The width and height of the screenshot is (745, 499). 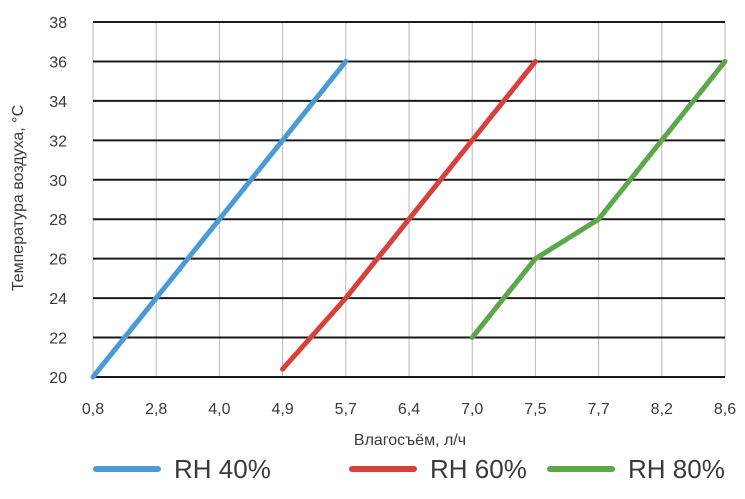 I want to click on y-tick-label: 28, so click(x=58, y=220).